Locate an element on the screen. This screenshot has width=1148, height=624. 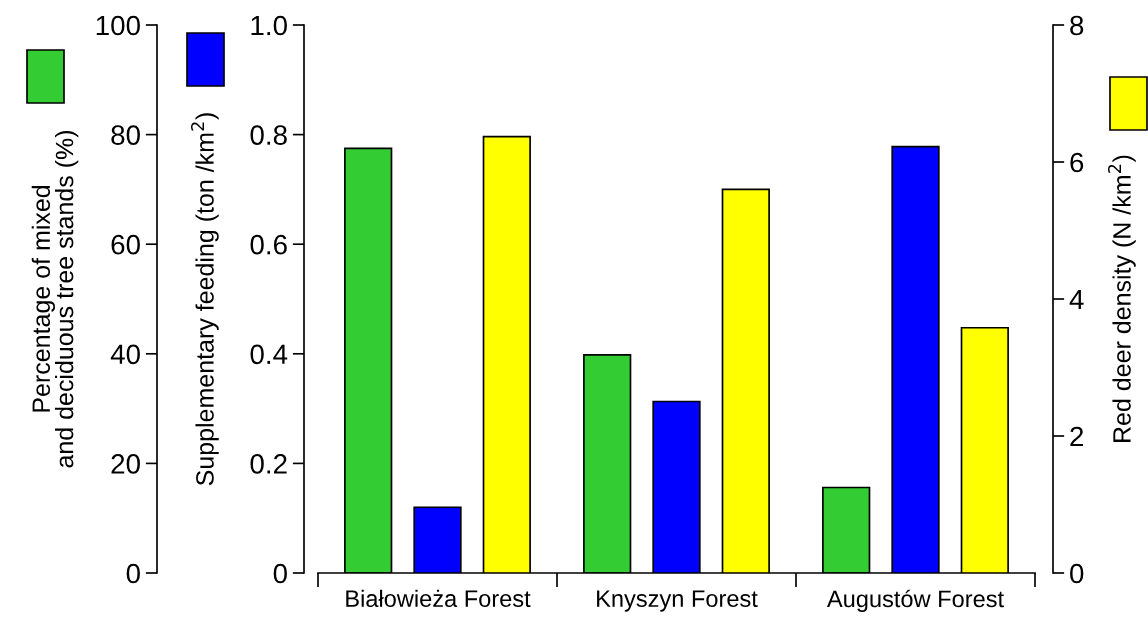
y-tick-label: 60 is located at coordinates (125, 244).